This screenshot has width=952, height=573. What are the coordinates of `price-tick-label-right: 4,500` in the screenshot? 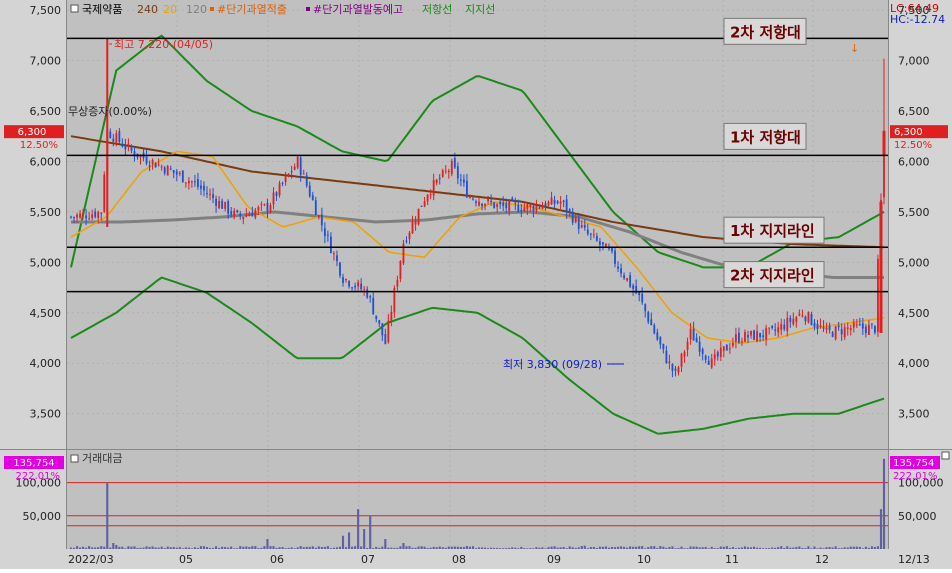 It's located at (914, 313).